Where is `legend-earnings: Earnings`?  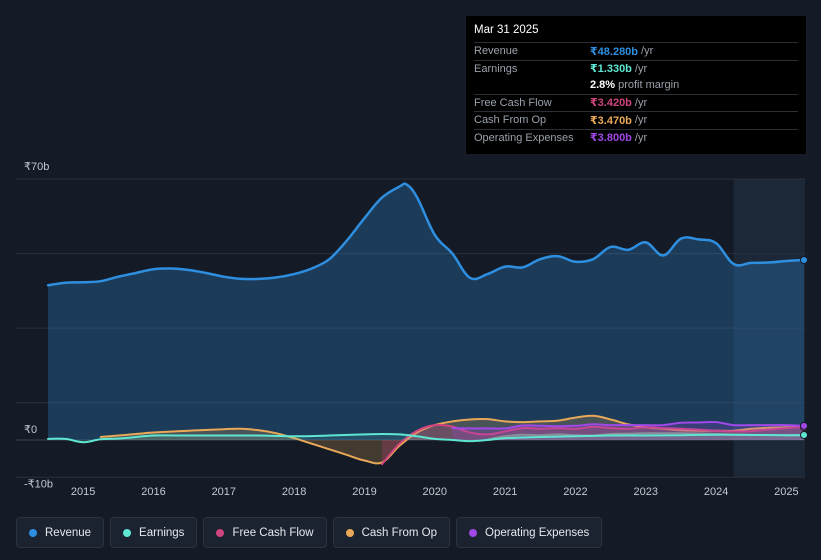
legend-earnings: Earnings is located at coordinates (154, 532).